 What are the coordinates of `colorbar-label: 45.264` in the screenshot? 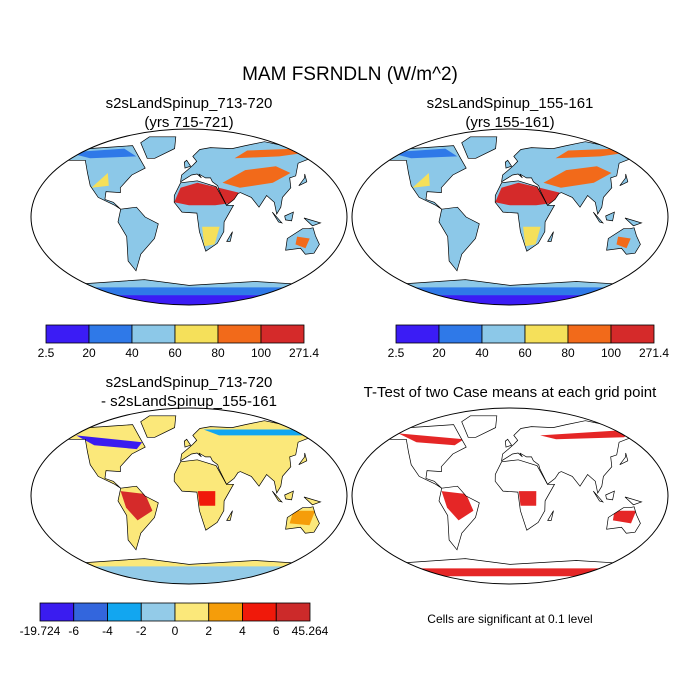 It's located at (310, 631).